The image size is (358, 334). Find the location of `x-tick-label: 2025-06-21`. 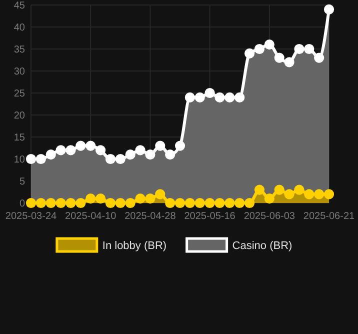

x-tick-label: 2025-06-21 is located at coordinates (329, 216).